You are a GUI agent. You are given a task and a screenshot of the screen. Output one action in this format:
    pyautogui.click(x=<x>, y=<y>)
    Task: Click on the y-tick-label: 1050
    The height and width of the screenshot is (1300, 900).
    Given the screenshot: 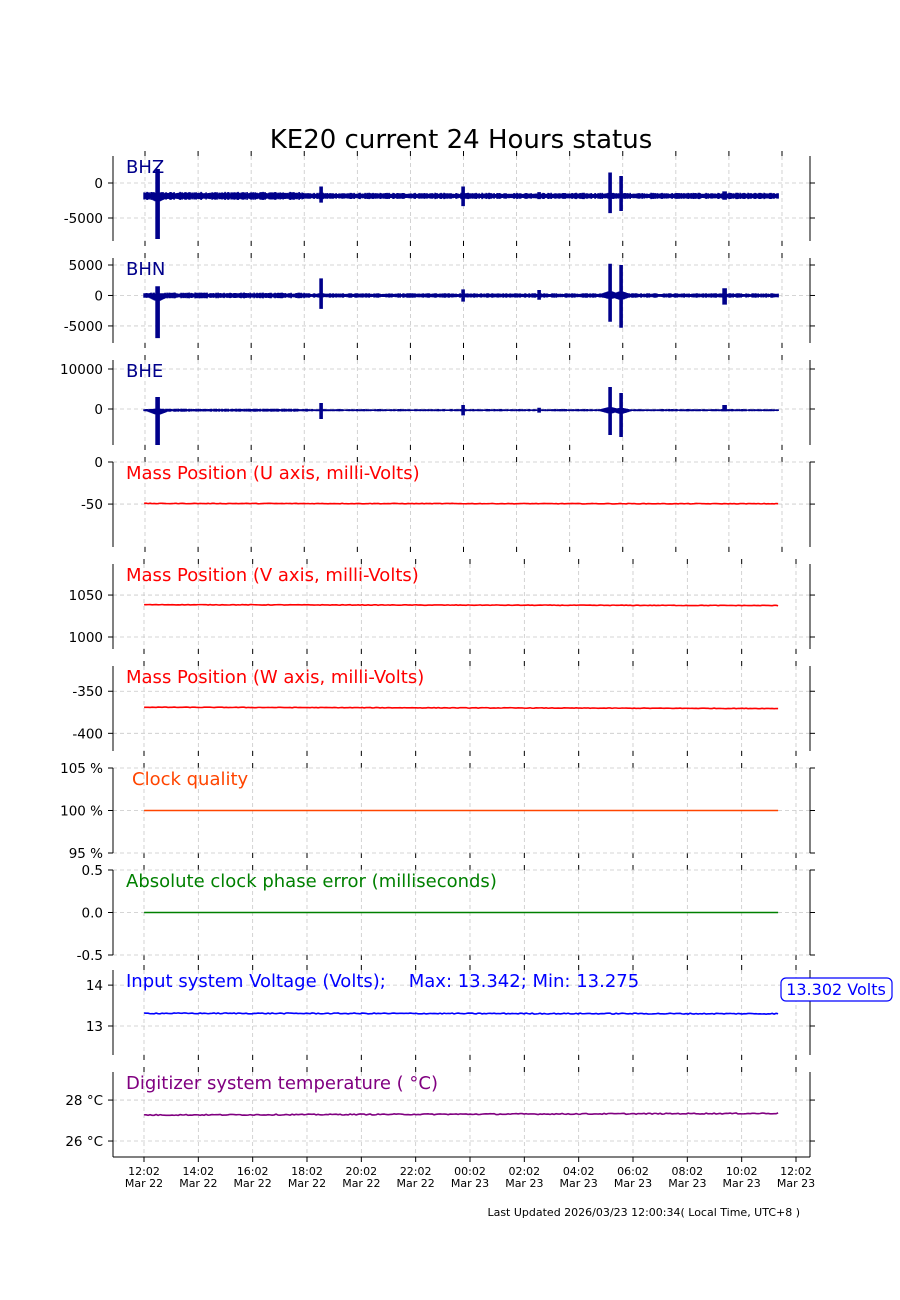 What is the action you would take?
    pyautogui.click(x=86, y=596)
    